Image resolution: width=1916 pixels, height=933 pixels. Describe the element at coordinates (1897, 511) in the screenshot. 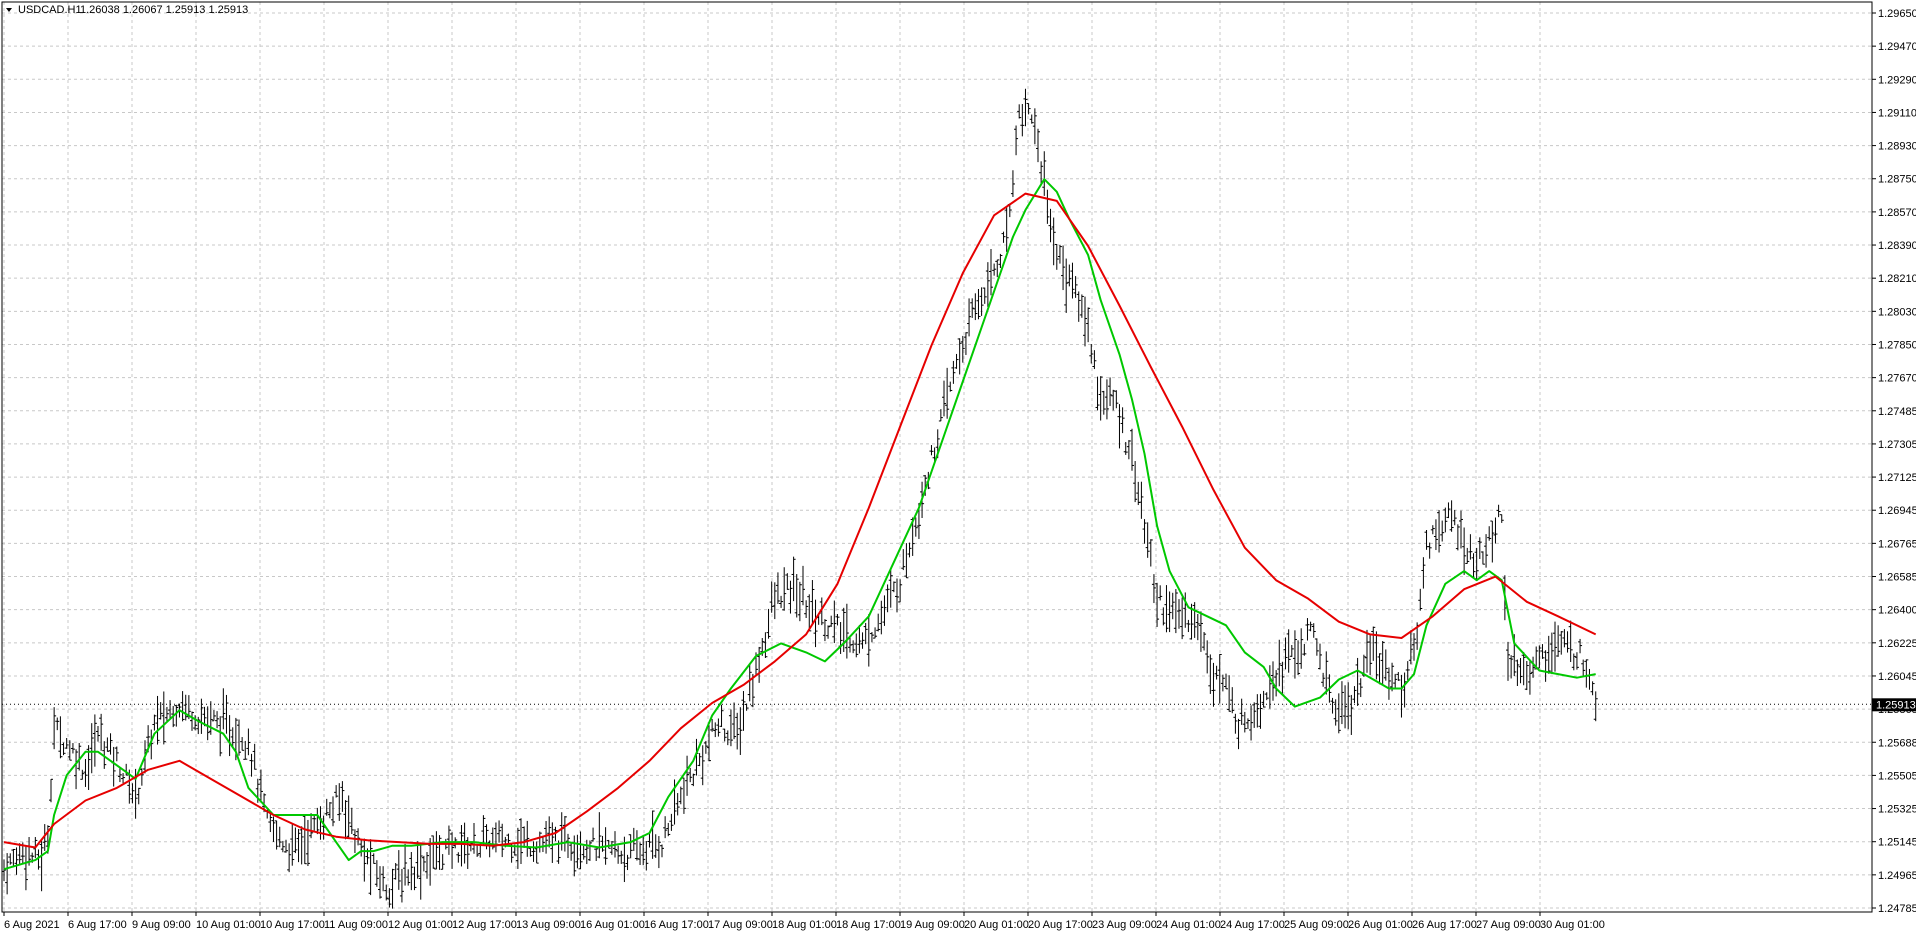

I see `y-tick-label: 1.26945` at that location.